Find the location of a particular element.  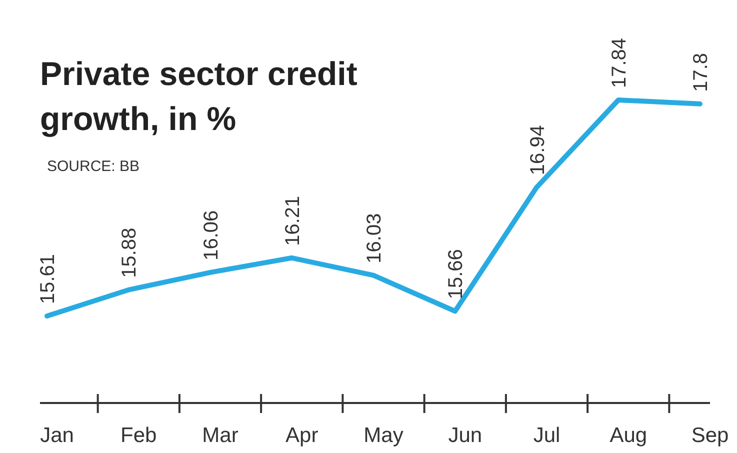

x-tick-label: Apr is located at coordinates (302, 435).